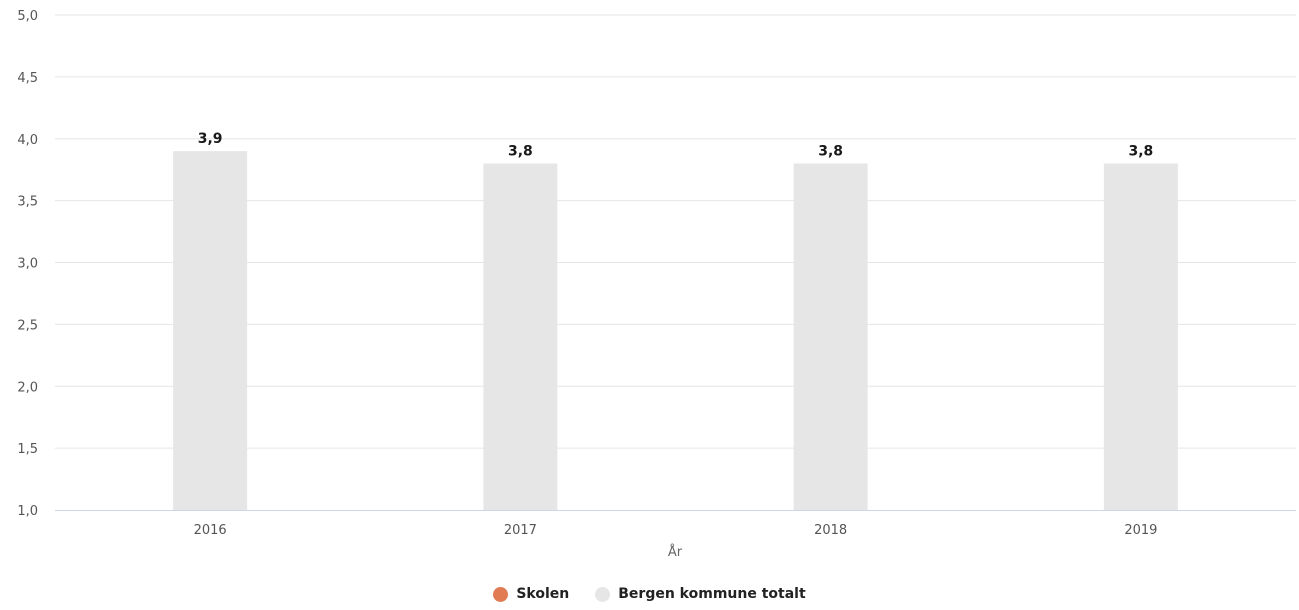 This screenshot has width=1299, height=610. Describe the element at coordinates (830, 152) in the screenshot. I see `data-label-2018: 3,8` at that location.